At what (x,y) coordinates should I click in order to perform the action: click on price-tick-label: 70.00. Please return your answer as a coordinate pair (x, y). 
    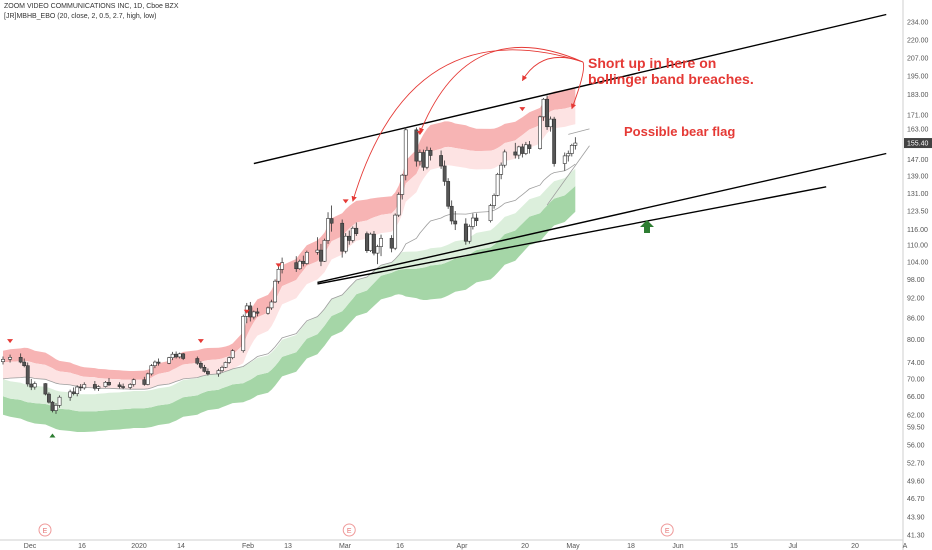
    Looking at the image, I should click on (916, 379).